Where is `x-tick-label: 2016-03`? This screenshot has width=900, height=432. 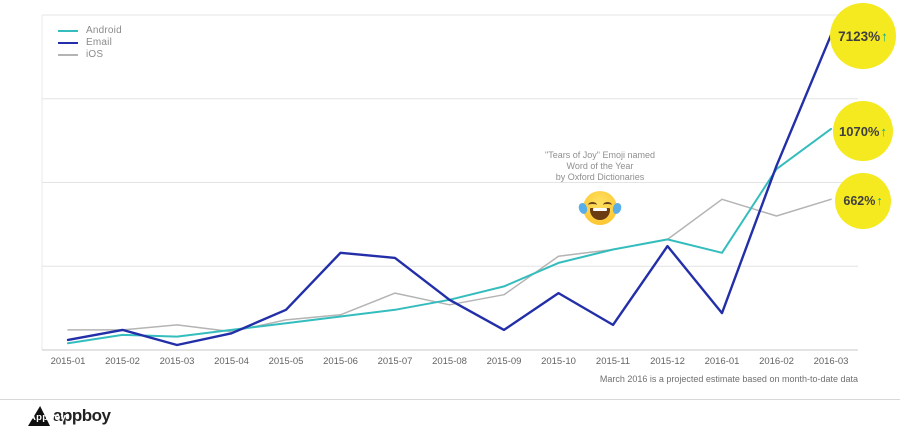 x-tick-label: 2016-03 is located at coordinates (831, 361).